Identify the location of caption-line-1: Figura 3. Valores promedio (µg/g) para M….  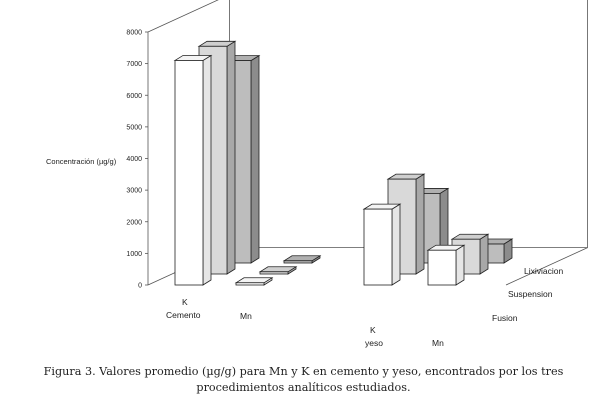
(303, 371).